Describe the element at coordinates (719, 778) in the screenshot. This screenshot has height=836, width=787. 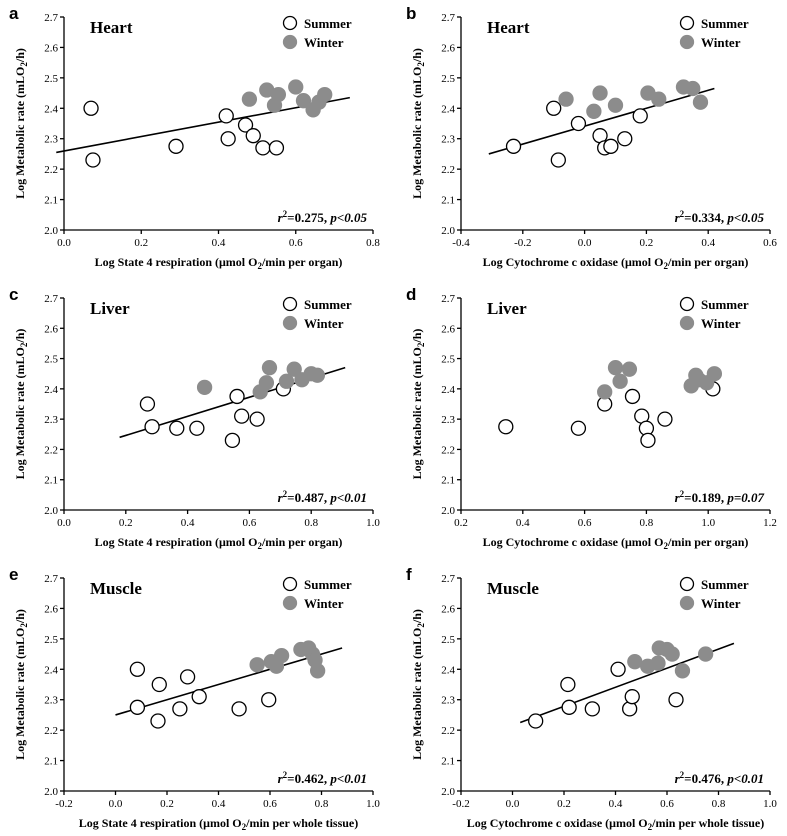
I see `stat-label: r2=0.476, p<0.01` at that location.